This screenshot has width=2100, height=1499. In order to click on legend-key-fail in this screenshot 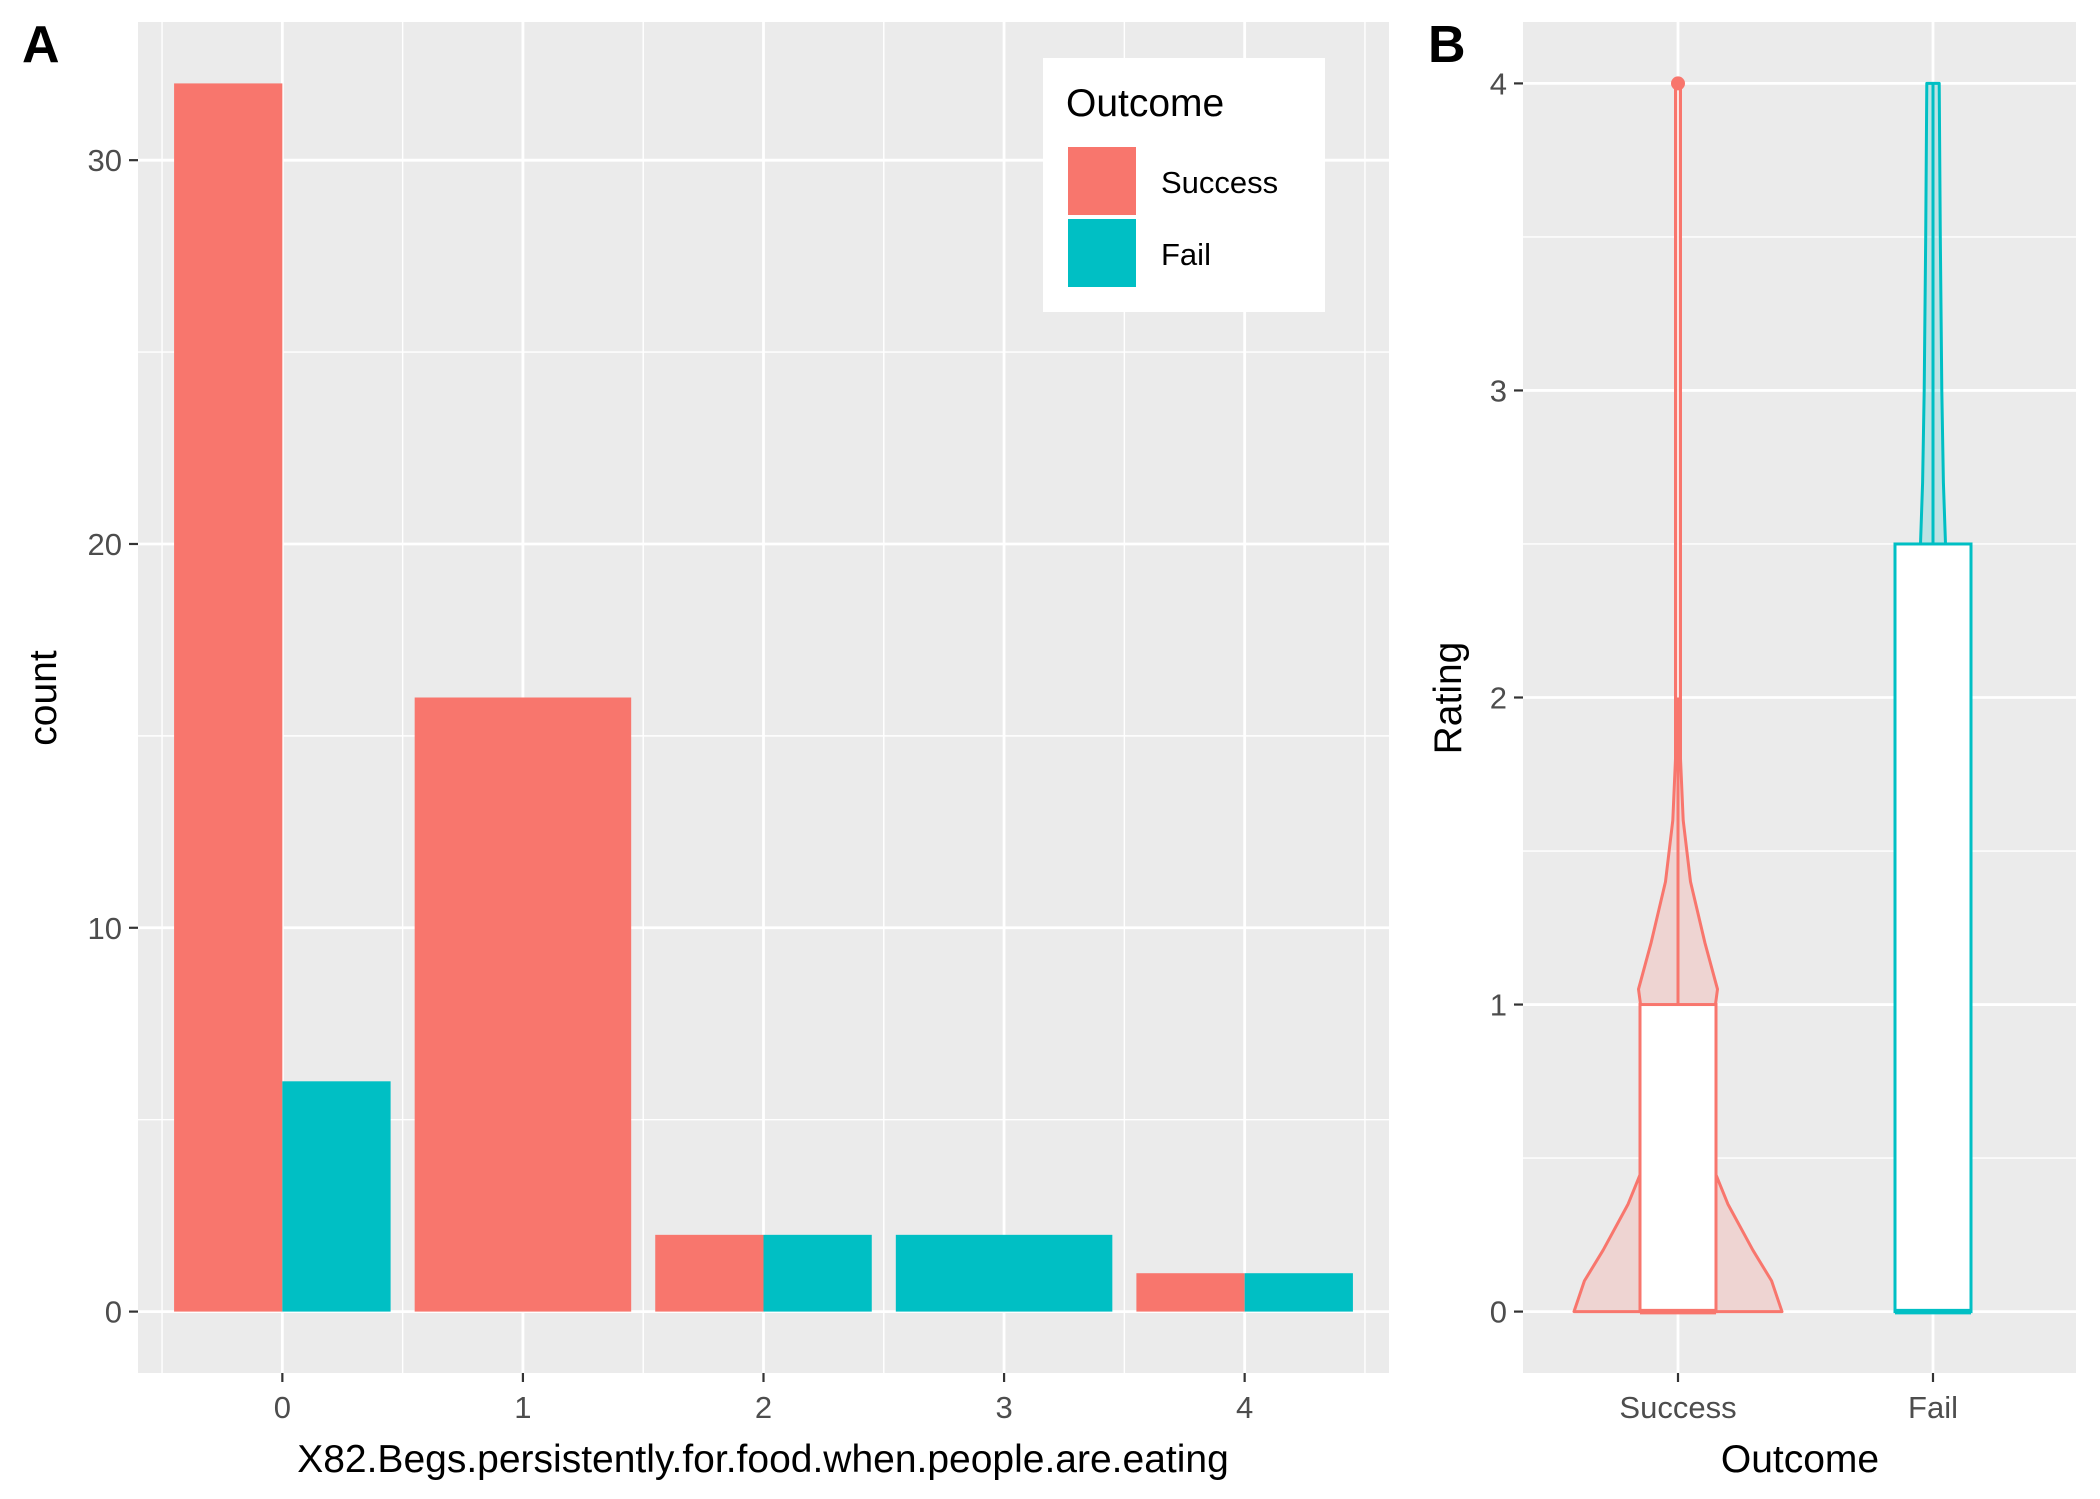, I will do `click(1102, 253)`.